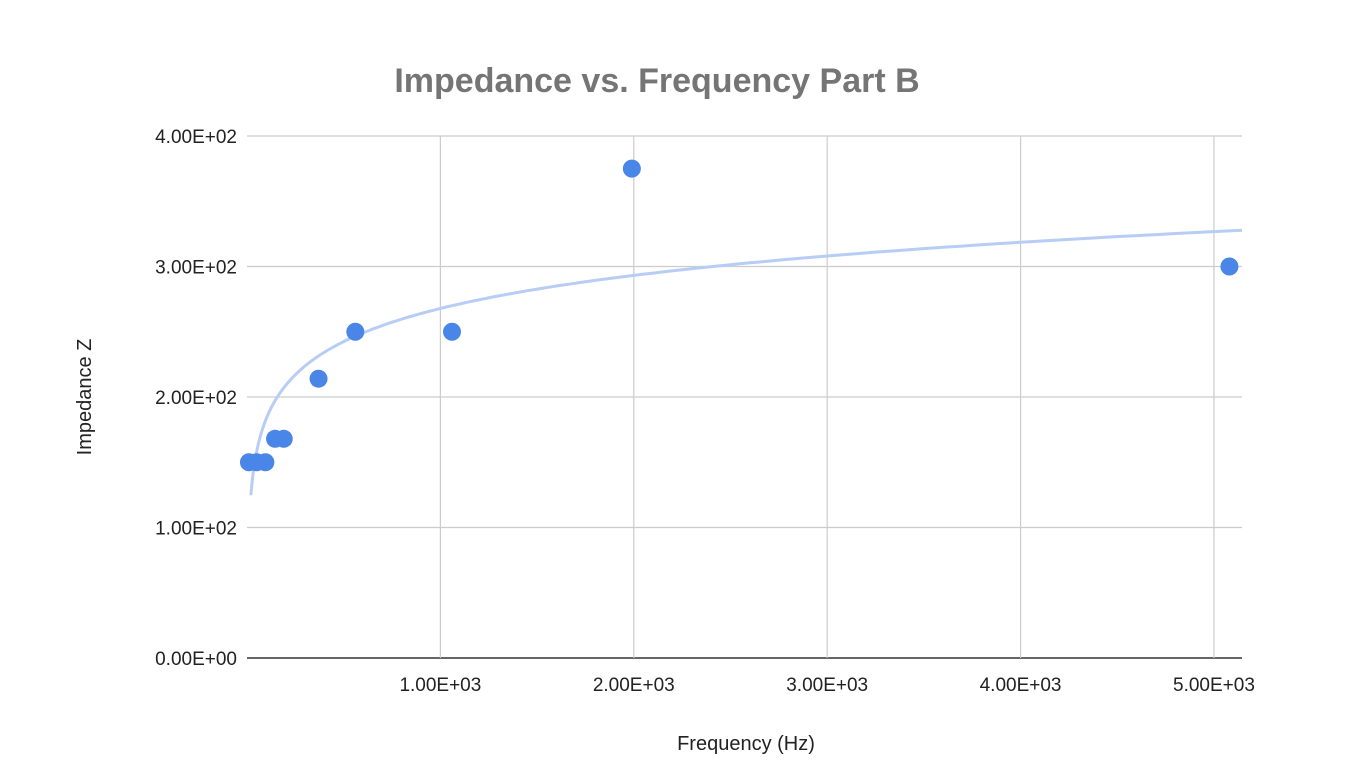  I want to click on x-tick-label: 2.00E+03, so click(634, 685).